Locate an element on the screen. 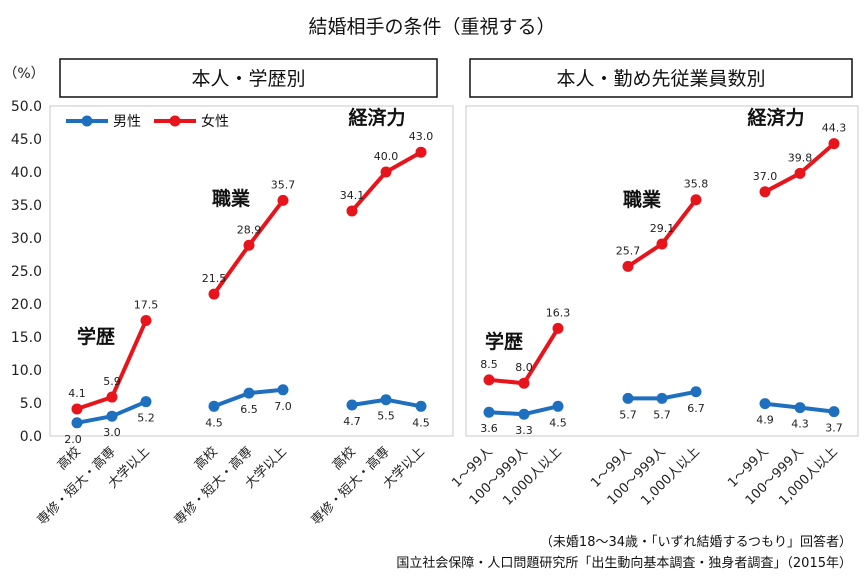 The image size is (864, 579). female-data-label: 4.1 is located at coordinates (77, 393).